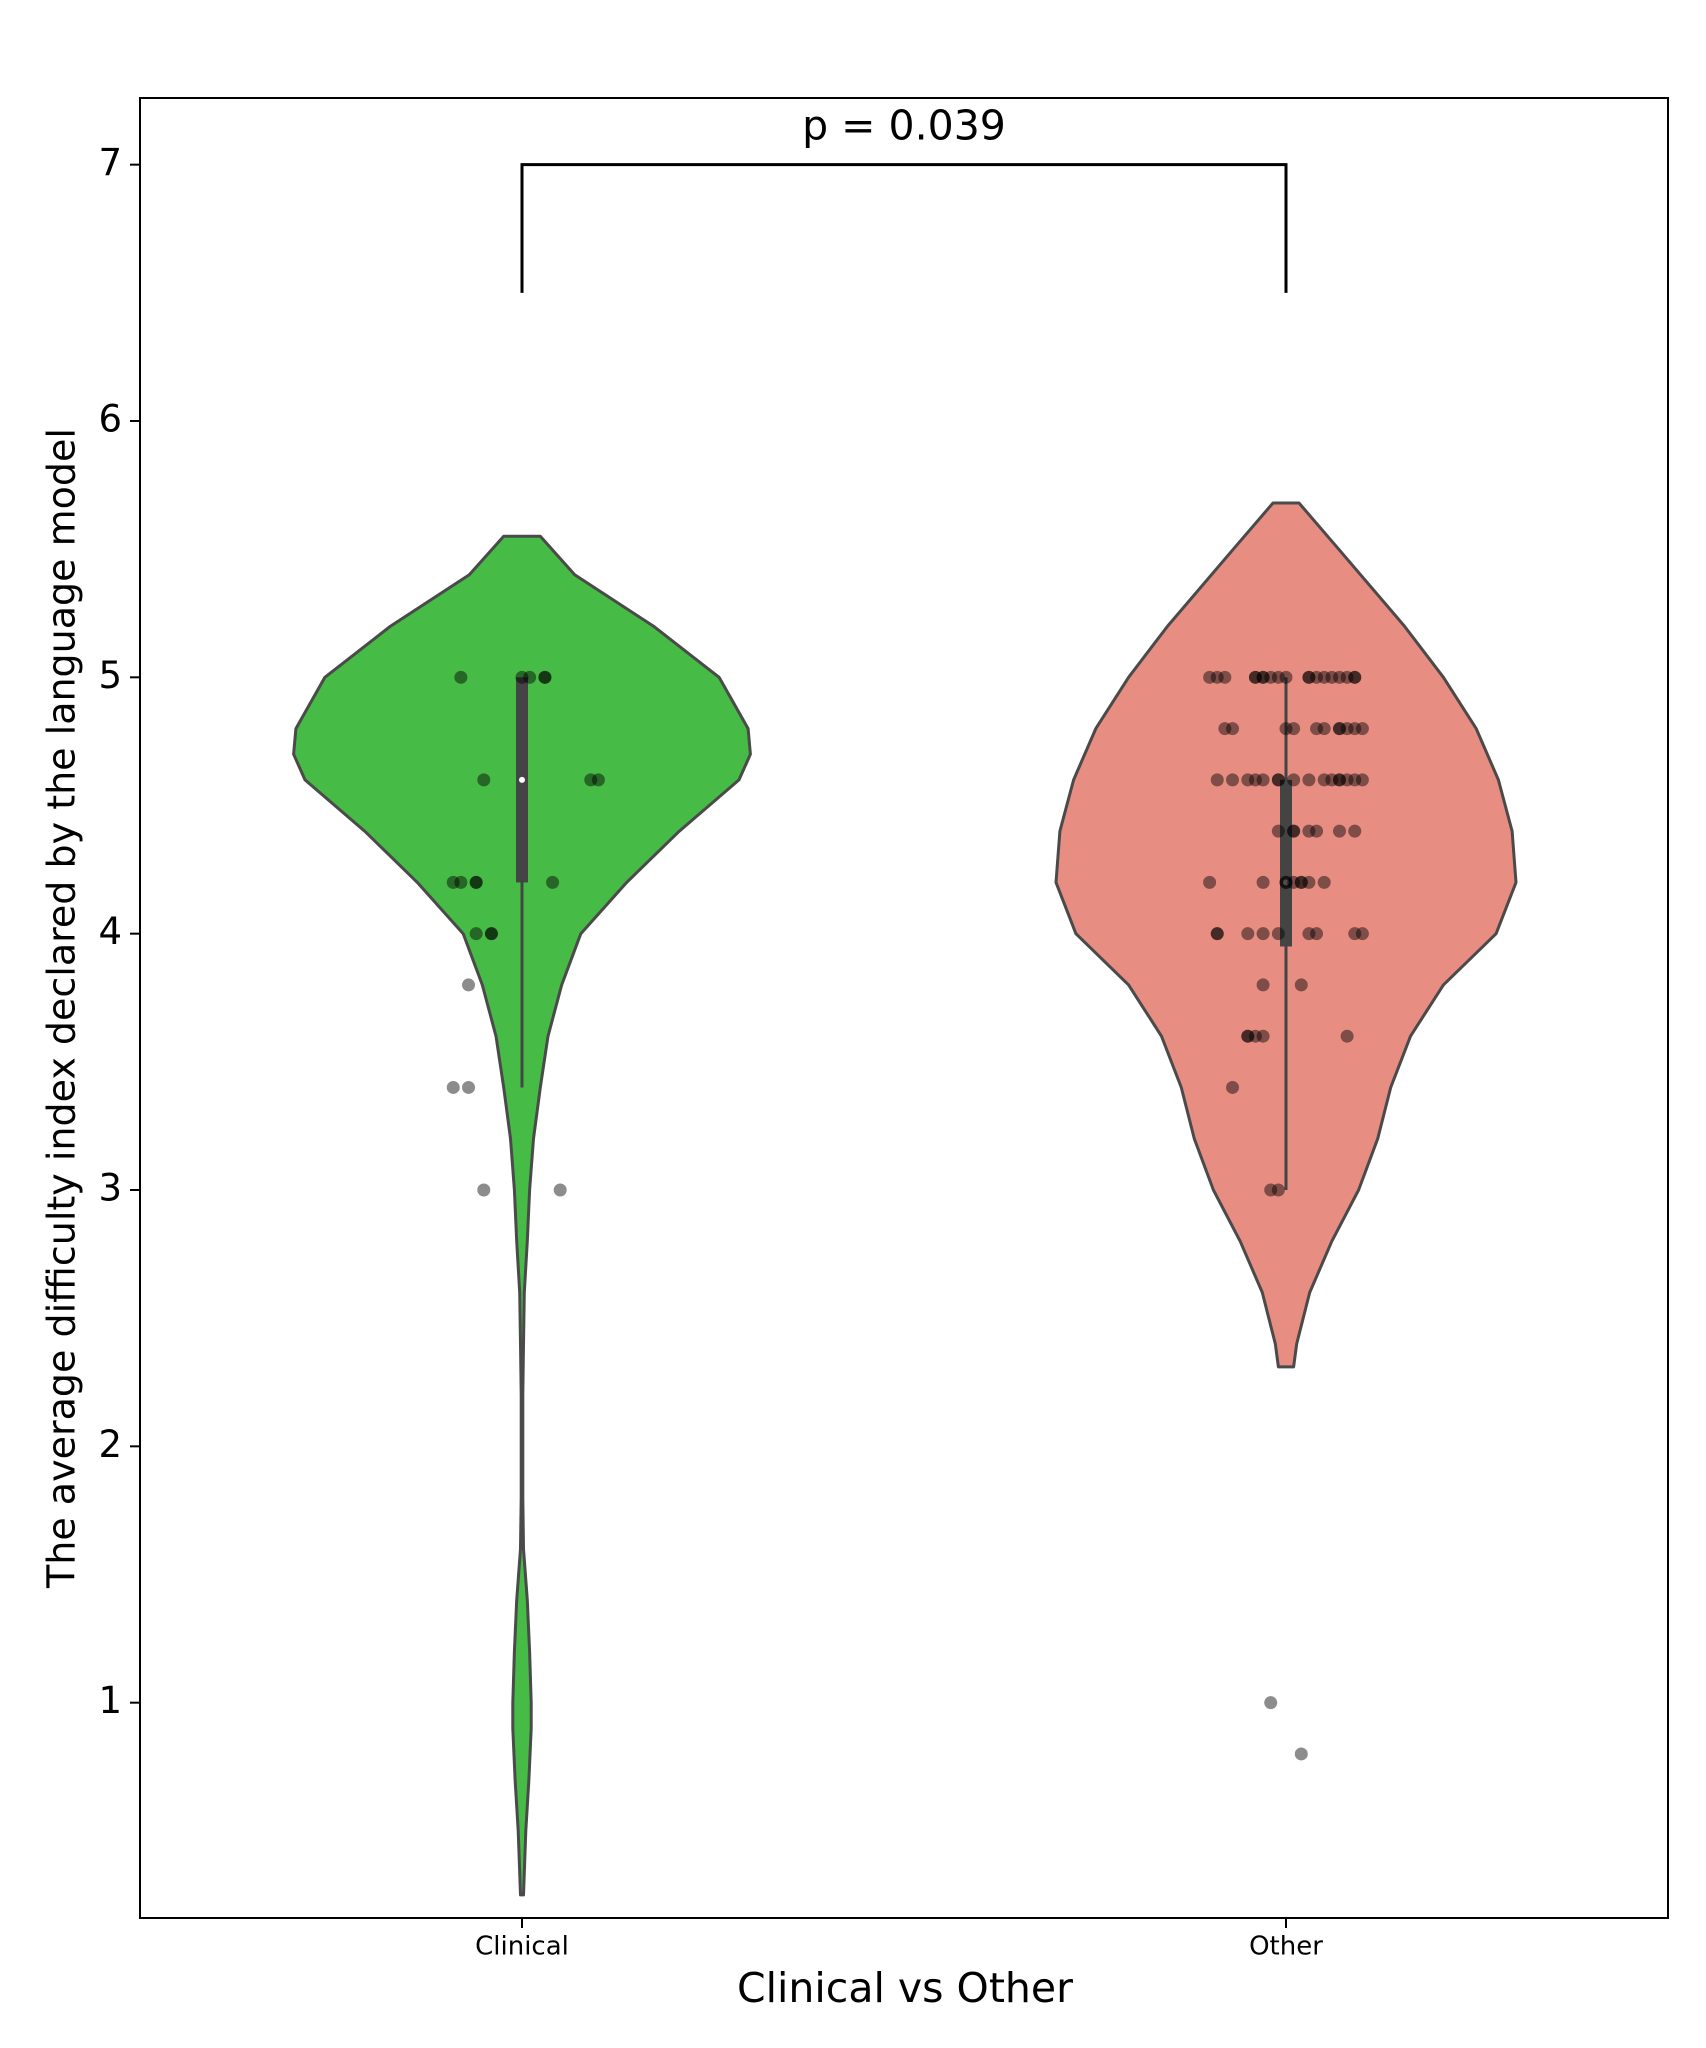  Describe the element at coordinates (522, 1947) in the screenshot. I see `x-tick-label: Clinical` at that location.